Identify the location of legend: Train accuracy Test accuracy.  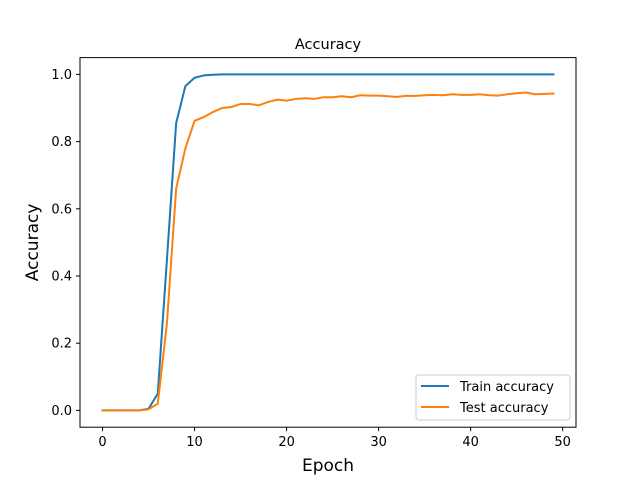
(493, 397).